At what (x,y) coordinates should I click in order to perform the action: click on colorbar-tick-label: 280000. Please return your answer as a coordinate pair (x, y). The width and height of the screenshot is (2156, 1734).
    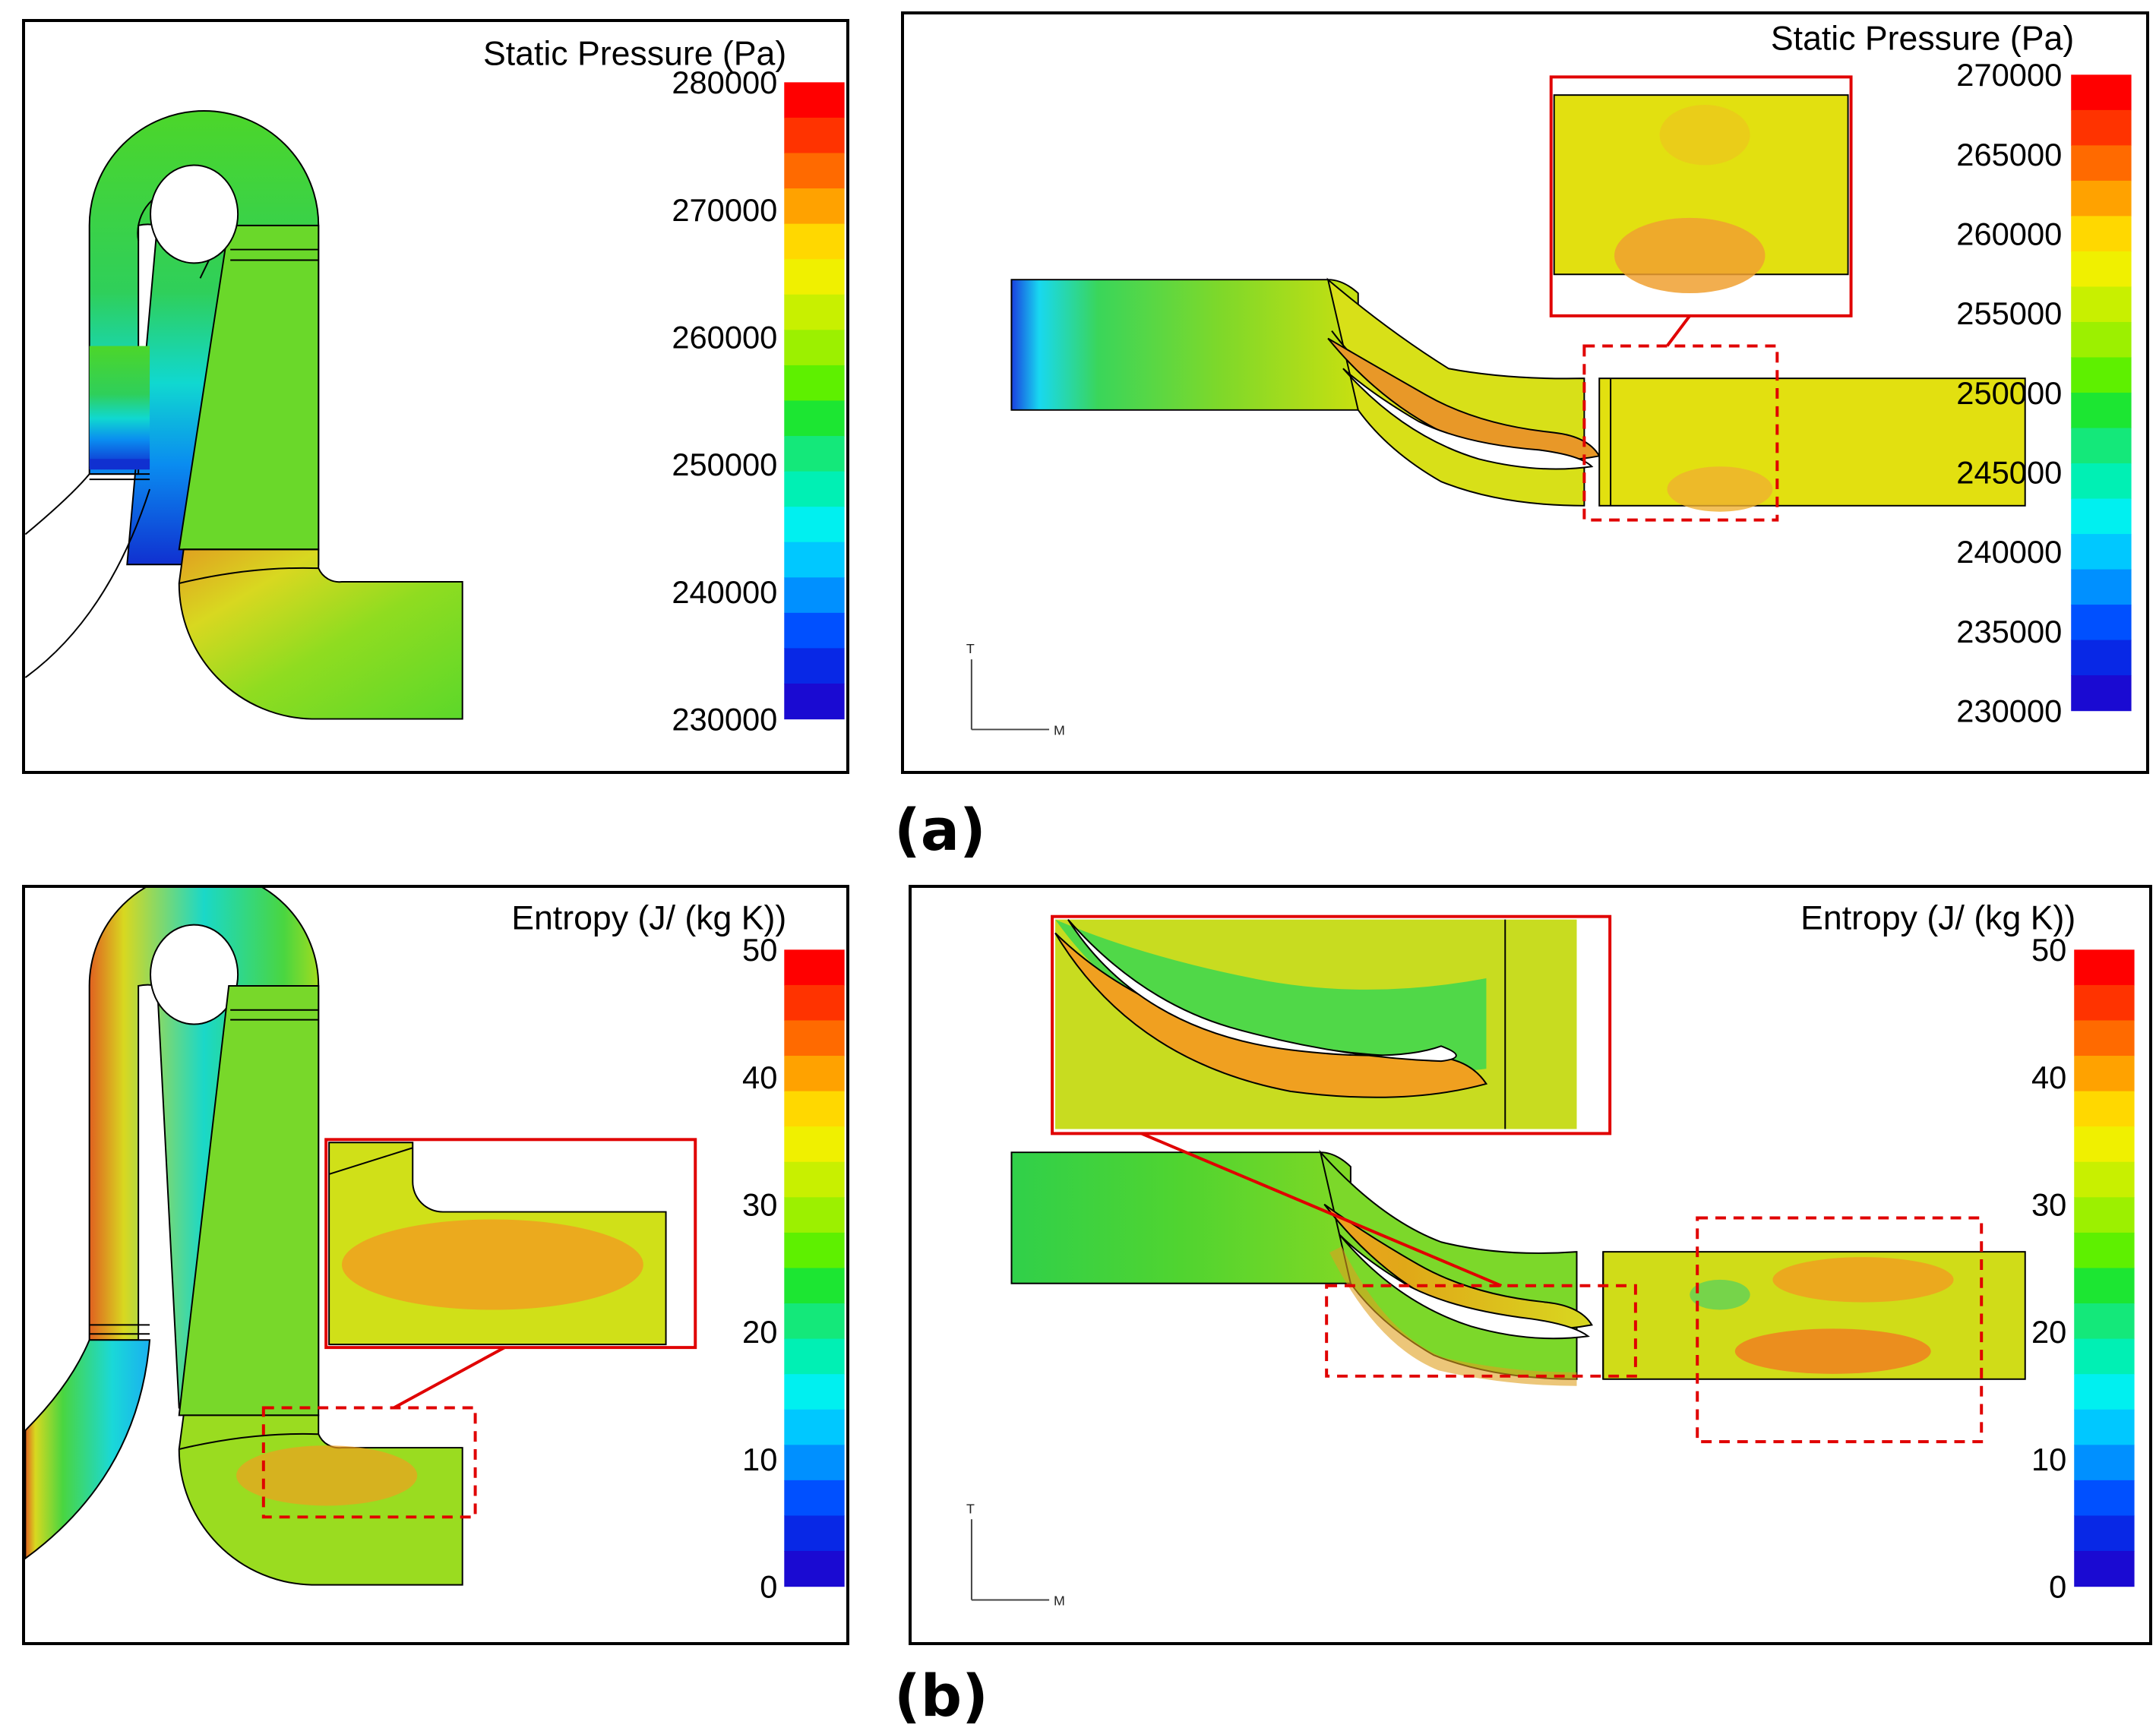
    Looking at the image, I should click on (724, 82).